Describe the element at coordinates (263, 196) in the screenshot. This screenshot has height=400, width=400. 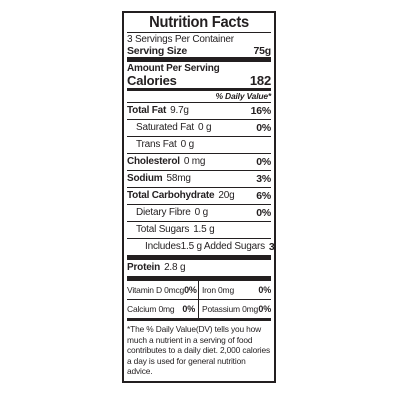
I see `nutrient-daily-value: 6%` at that location.